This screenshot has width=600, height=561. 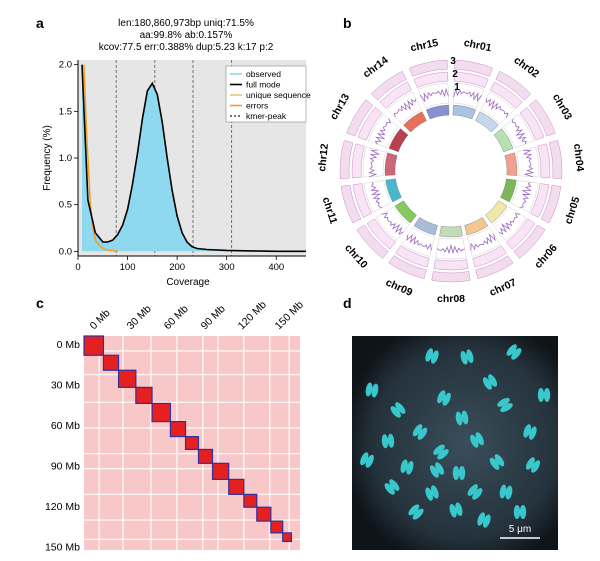 What do you see at coordinates (457, 87) in the screenshot?
I see `track-label-1: 1` at bounding box center [457, 87].